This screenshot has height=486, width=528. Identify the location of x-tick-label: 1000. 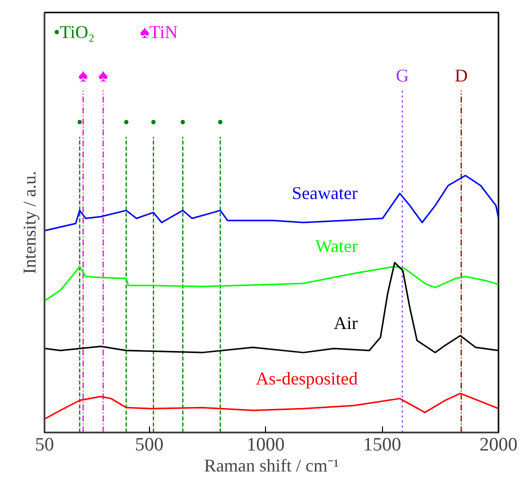
(265, 445).